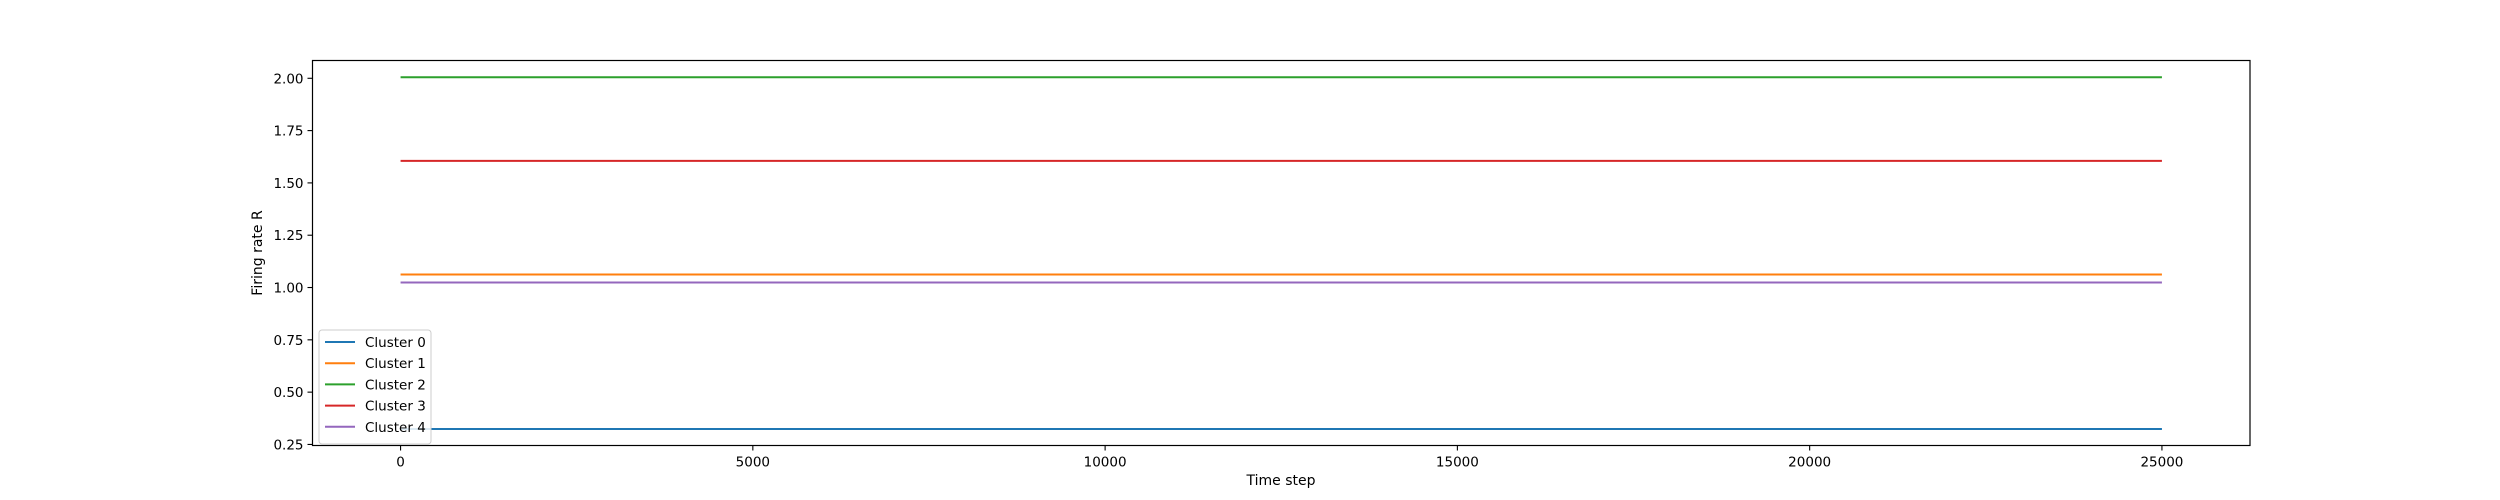 This screenshot has width=2500, height=500. I want to click on legend-label-cluster-4: Cluster 4, so click(395, 428).